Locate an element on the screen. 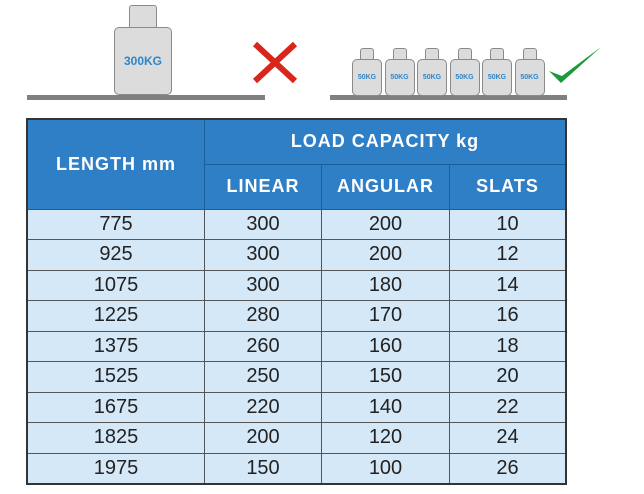 The width and height of the screenshot is (644, 494). shelf-left is located at coordinates (146, 97).